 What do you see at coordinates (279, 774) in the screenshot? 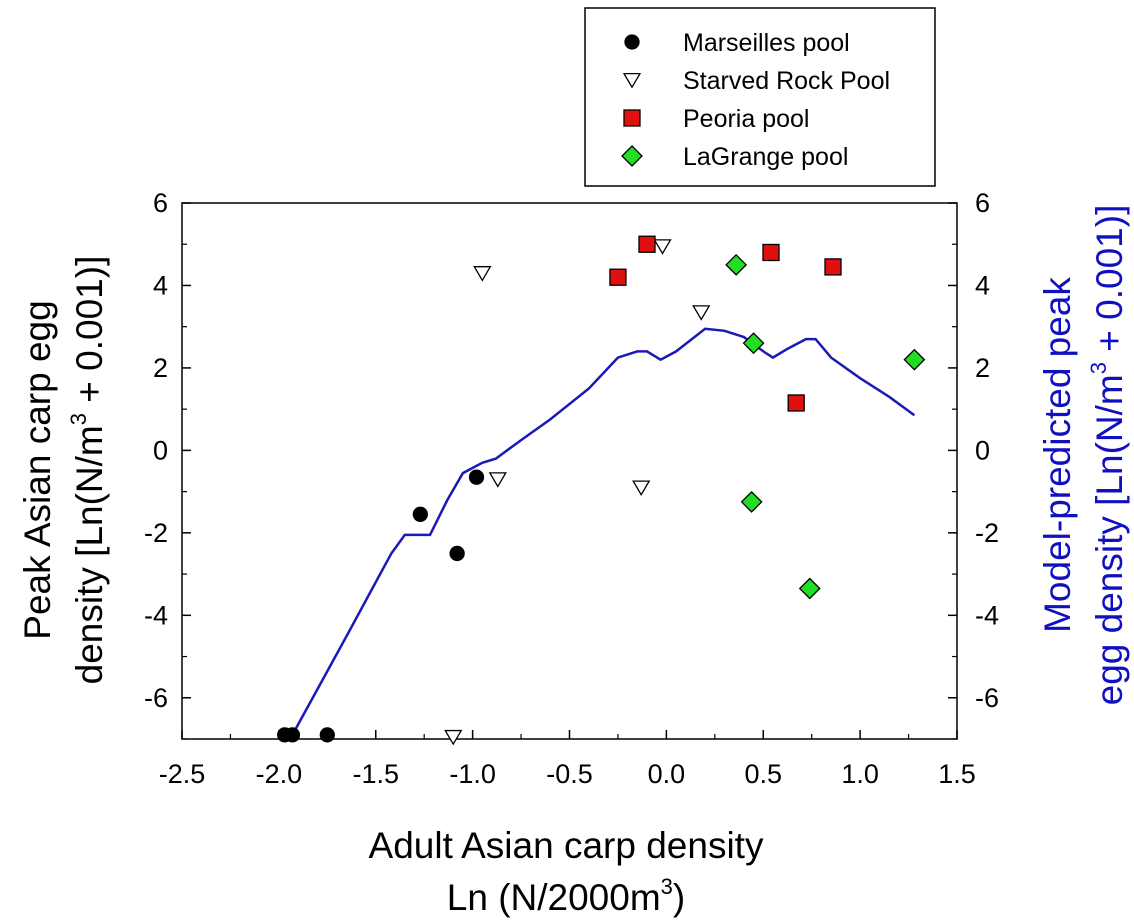
I see `x-tick-label: -2.0` at bounding box center [279, 774].